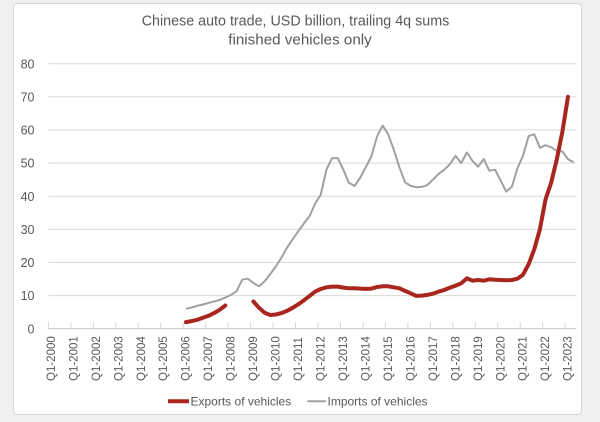 The height and width of the screenshot is (422, 600). Describe the element at coordinates (28, 97) in the screenshot. I see `svg-text: 70` at that location.